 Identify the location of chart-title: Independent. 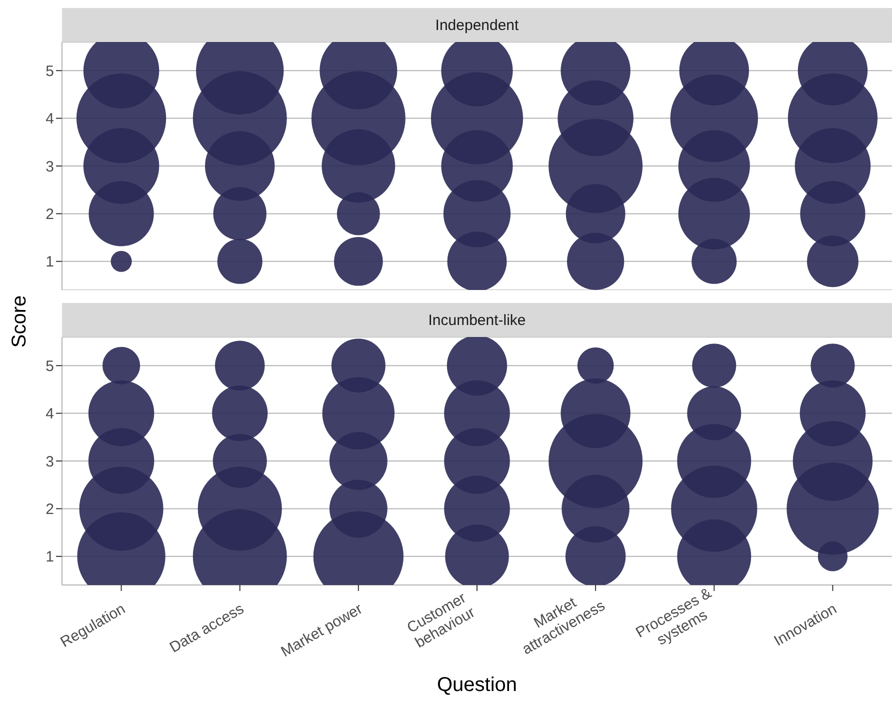
(477, 25).